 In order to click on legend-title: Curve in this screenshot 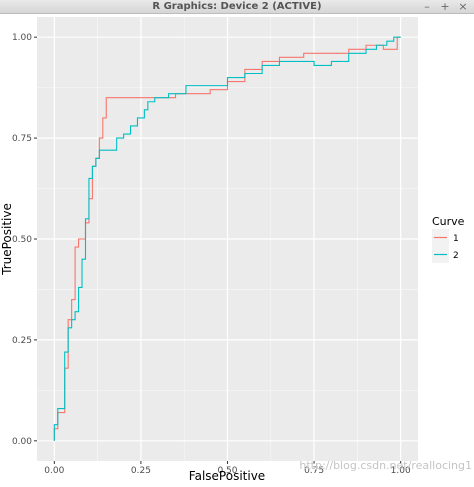, I will do `click(448, 221)`.